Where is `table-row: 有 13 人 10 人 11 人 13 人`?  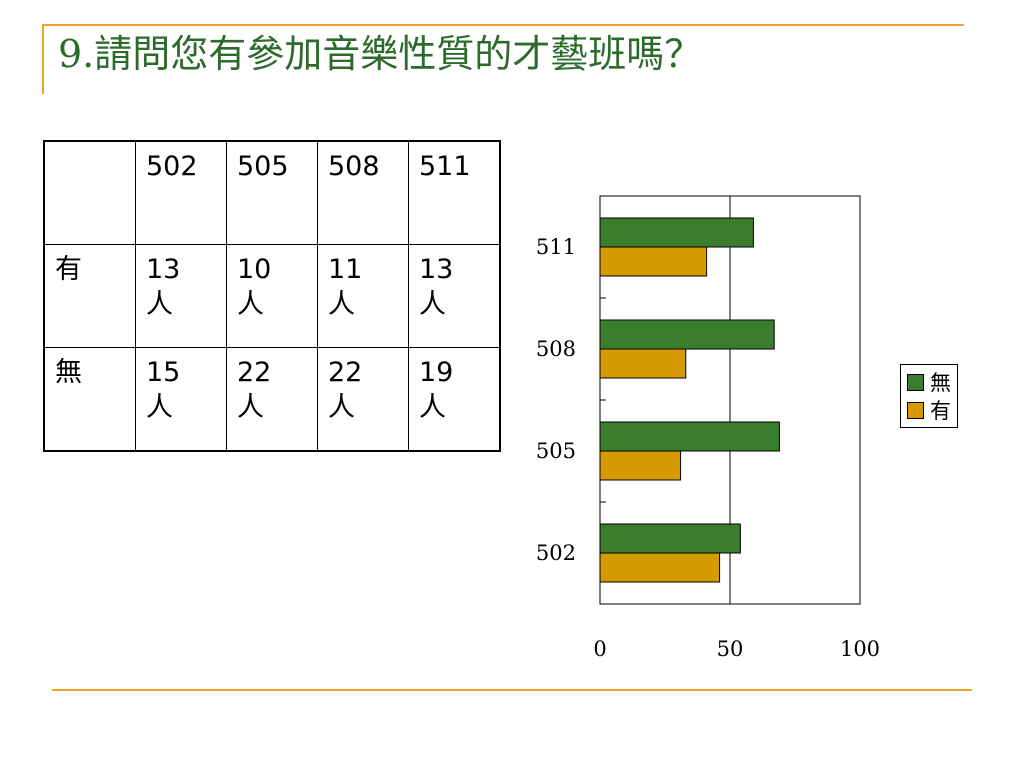 table-row: 有 13 人 10 人 11 人 13 人 is located at coordinates (272, 296).